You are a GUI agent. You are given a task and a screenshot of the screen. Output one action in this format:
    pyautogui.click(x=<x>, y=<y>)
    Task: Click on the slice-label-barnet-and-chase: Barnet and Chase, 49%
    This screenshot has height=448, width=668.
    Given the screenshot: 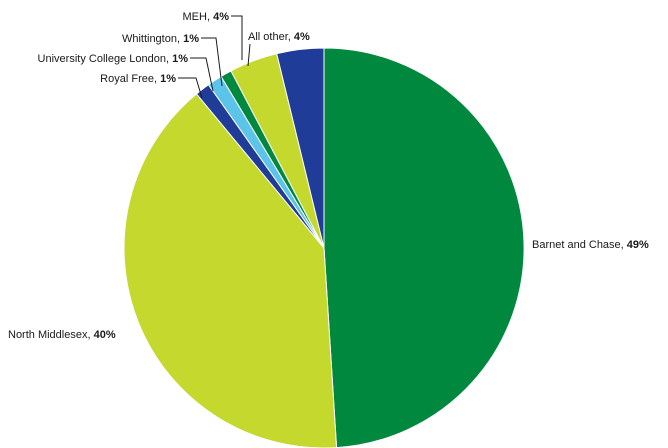 What is the action you would take?
    pyautogui.click(x=590, y=245)
    